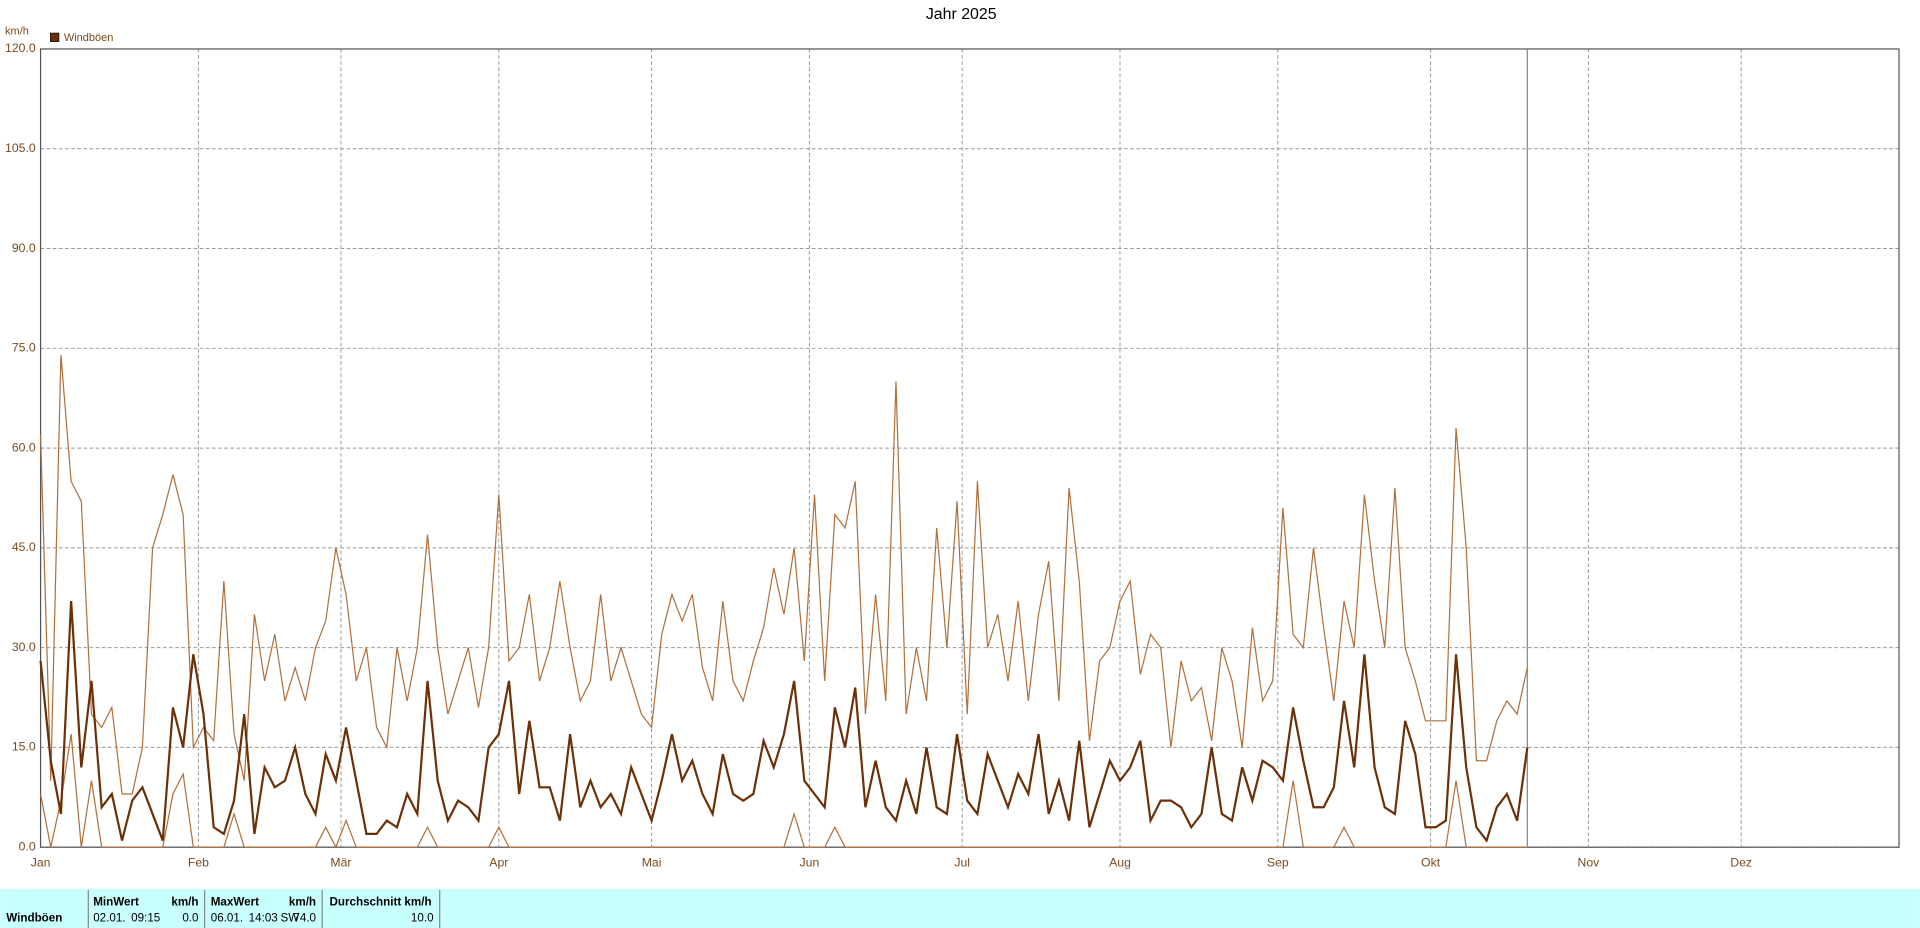  Describe the element at coordinates (34, 917) in the screenshot. I see `row-label: Windböen` at that location.